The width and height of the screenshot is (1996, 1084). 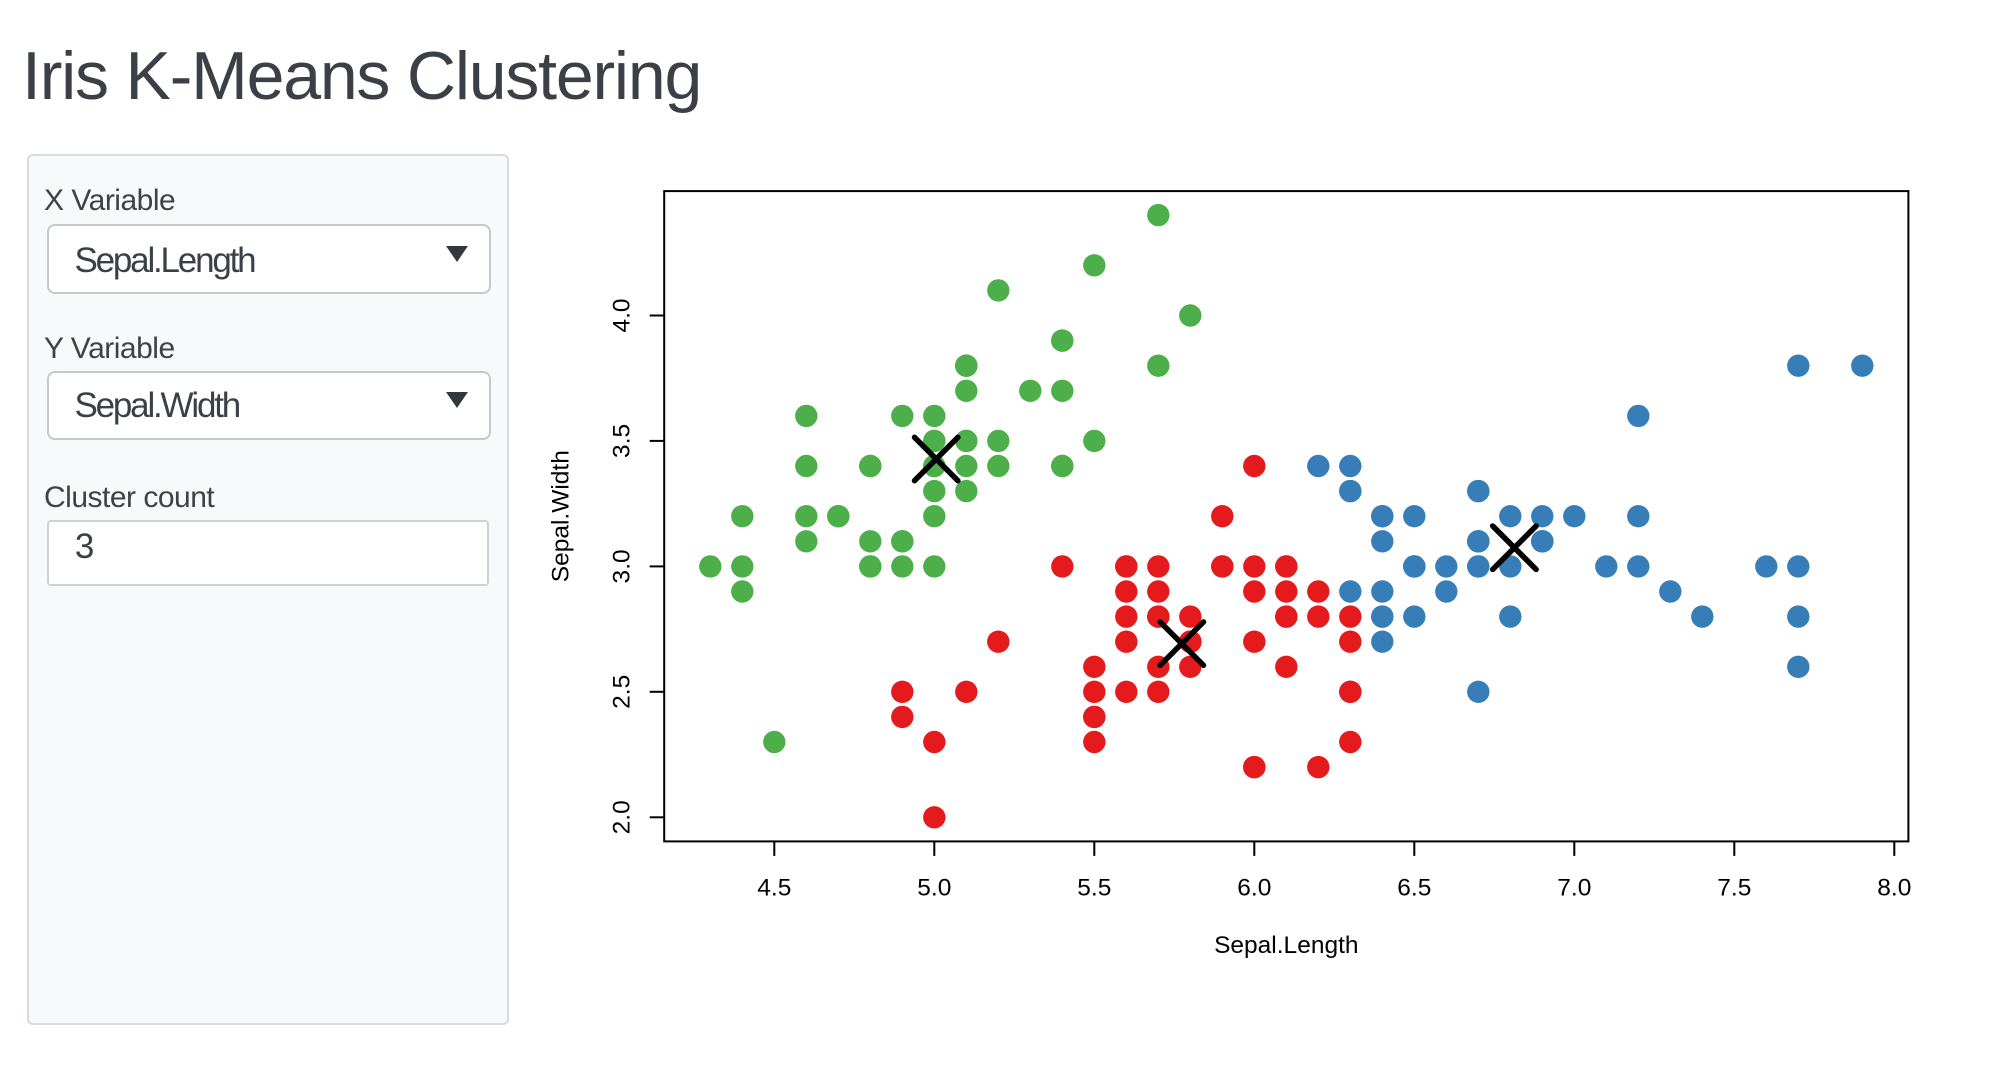 What do you see at coordinates (622, 315) in the screenshot?
I see `svg-text: 4.0` at bounding box center [622, 315].